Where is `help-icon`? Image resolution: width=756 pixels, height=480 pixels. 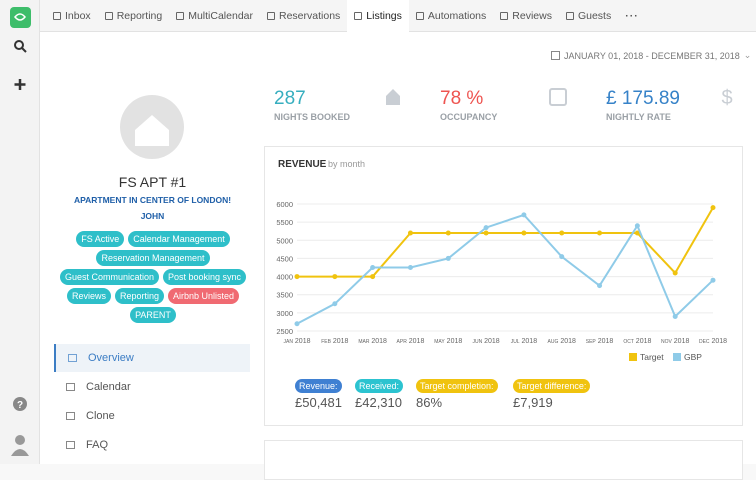 help-icon is located at coordinates (20, 404).